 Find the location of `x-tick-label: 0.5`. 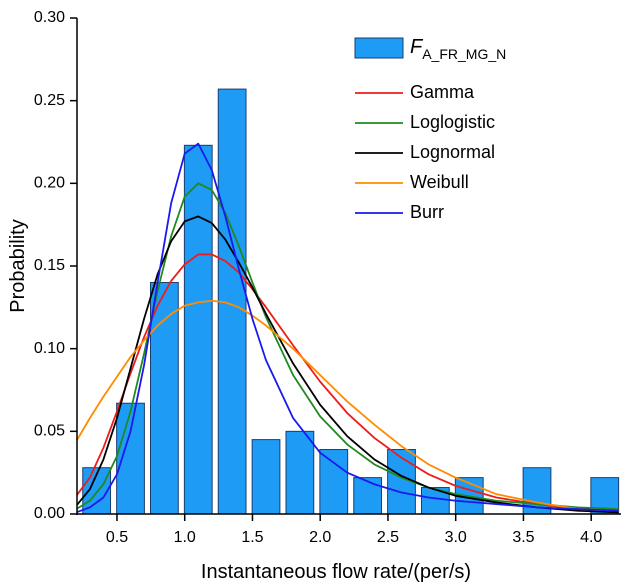

x-tick-label: 0.5 is located at coordinates (117, 537).